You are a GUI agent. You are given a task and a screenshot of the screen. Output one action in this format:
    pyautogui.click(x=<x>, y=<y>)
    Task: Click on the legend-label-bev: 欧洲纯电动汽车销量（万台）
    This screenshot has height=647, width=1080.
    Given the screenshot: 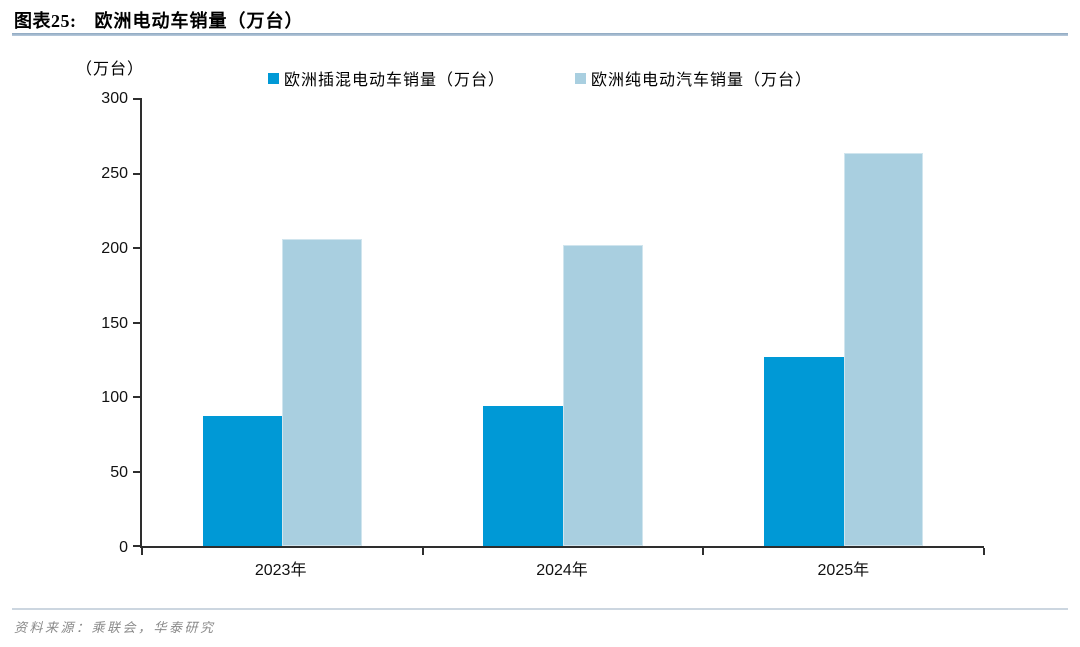 What is the action you would take?
    pyautogui.click(x=702, y=80)
    